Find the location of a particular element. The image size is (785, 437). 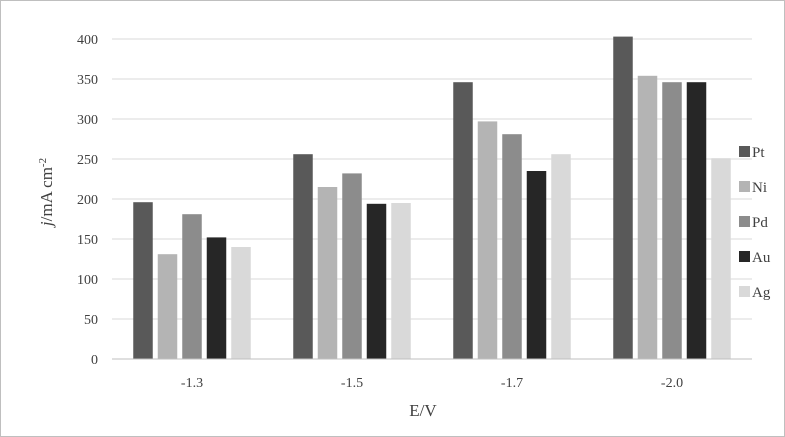

y-axis-title-units: /mA cm is located at coordinates (46, 194).